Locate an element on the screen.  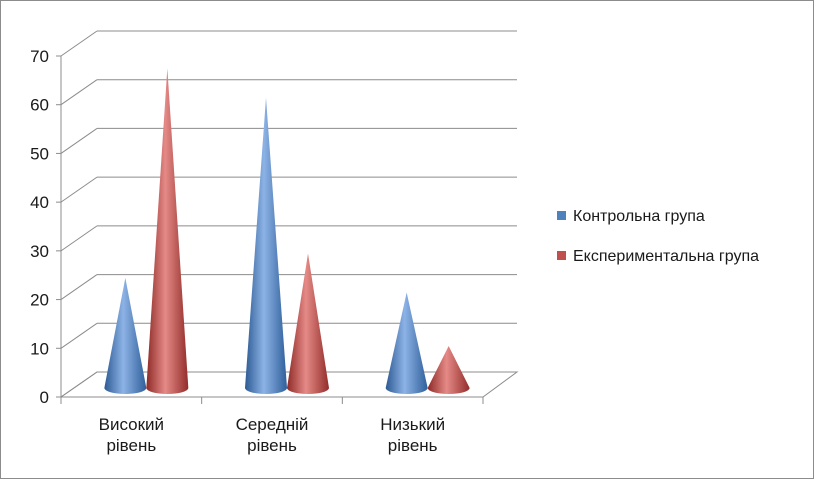
legend-label: Контрольна група is located at coordinates (639, 216).